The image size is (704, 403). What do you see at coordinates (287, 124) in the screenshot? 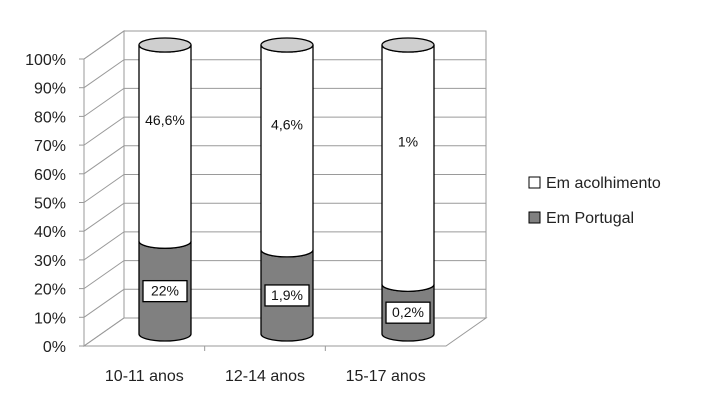
I see `data-label-em-acolhimento: 4,6%` at bounding box center [287, 124].